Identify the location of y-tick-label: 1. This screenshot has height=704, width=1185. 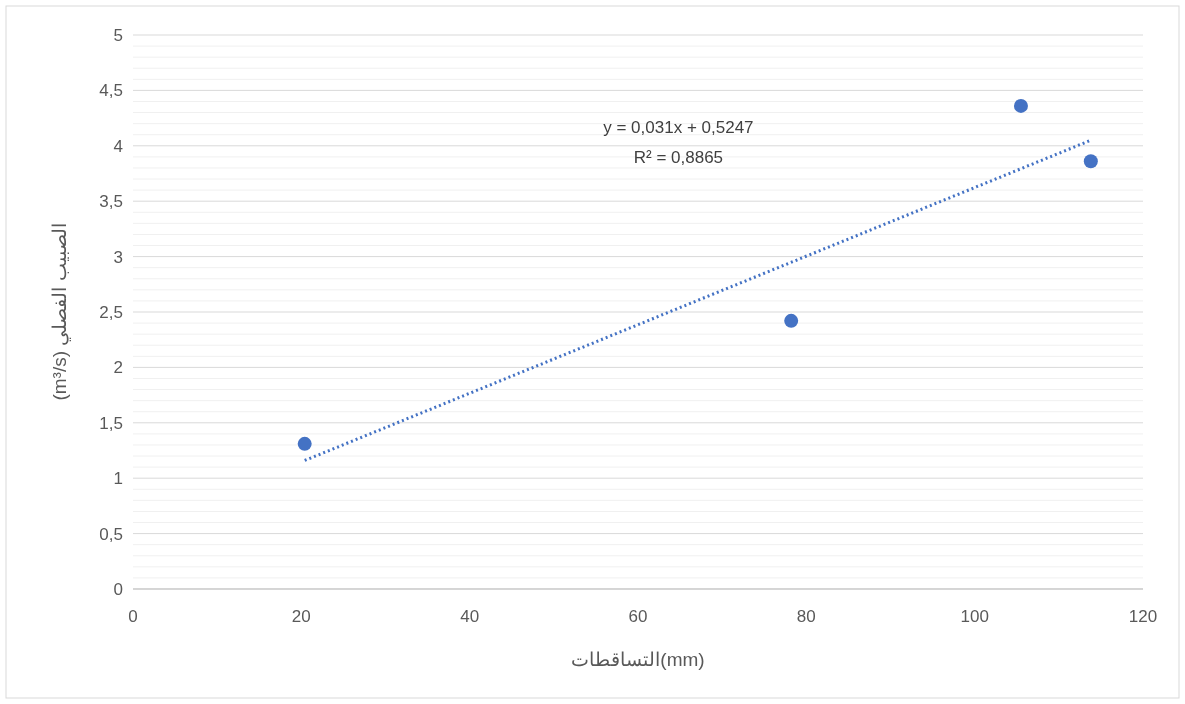
(118, 479).